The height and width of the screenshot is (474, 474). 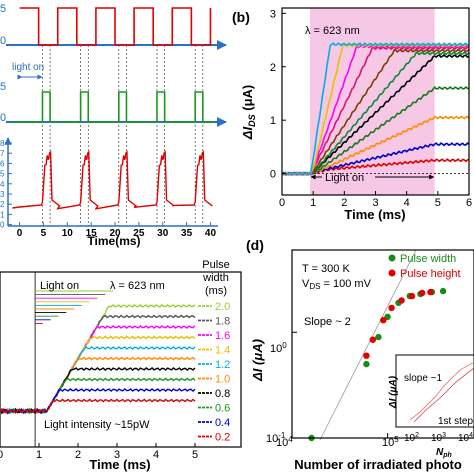 I want to click on panel-b-xtick: 4, so click(x=407, y=203).